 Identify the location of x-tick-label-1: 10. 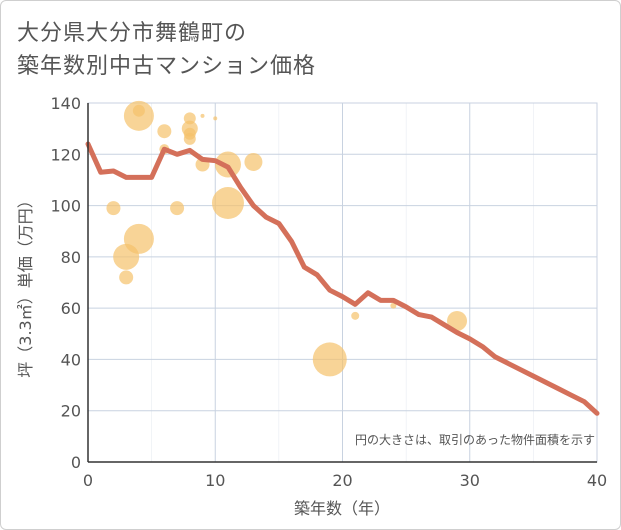
(215, 480).